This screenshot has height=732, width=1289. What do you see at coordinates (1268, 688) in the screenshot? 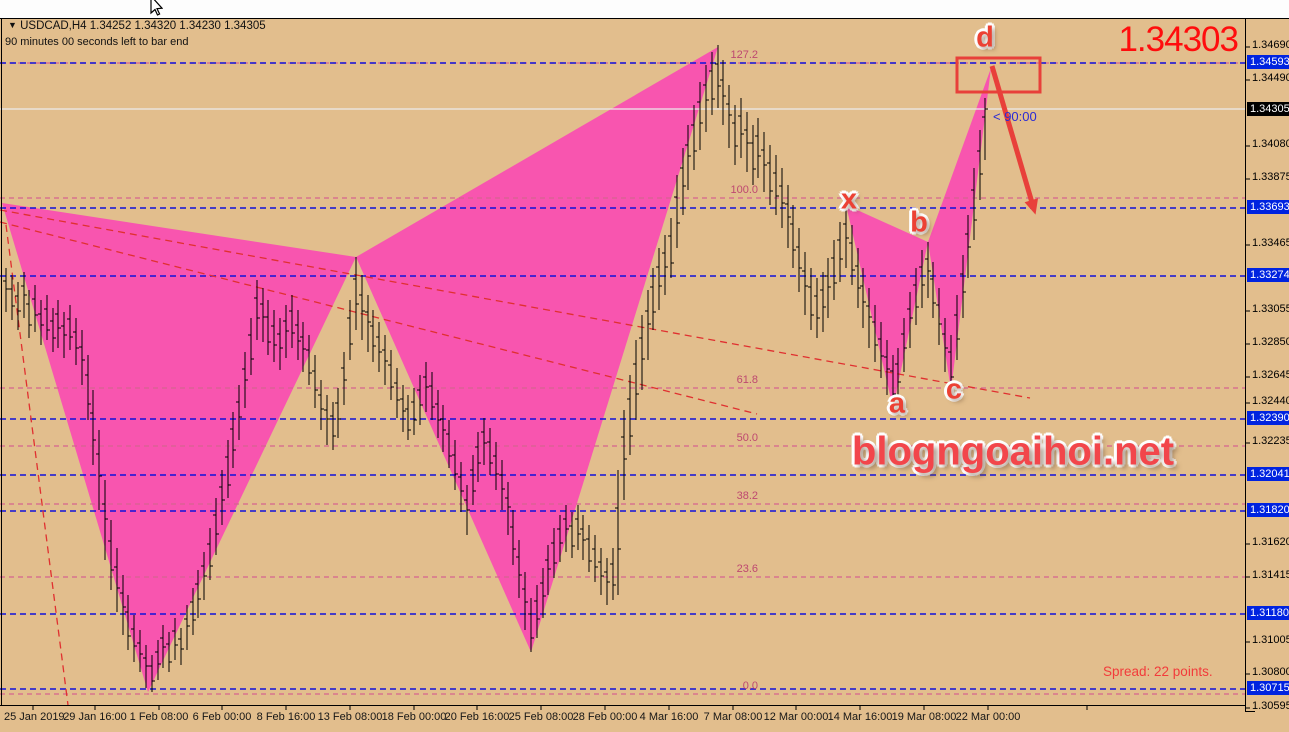
I see `price-axis-label-1.30715: 1.30715` at bounding box center [1268, 688].